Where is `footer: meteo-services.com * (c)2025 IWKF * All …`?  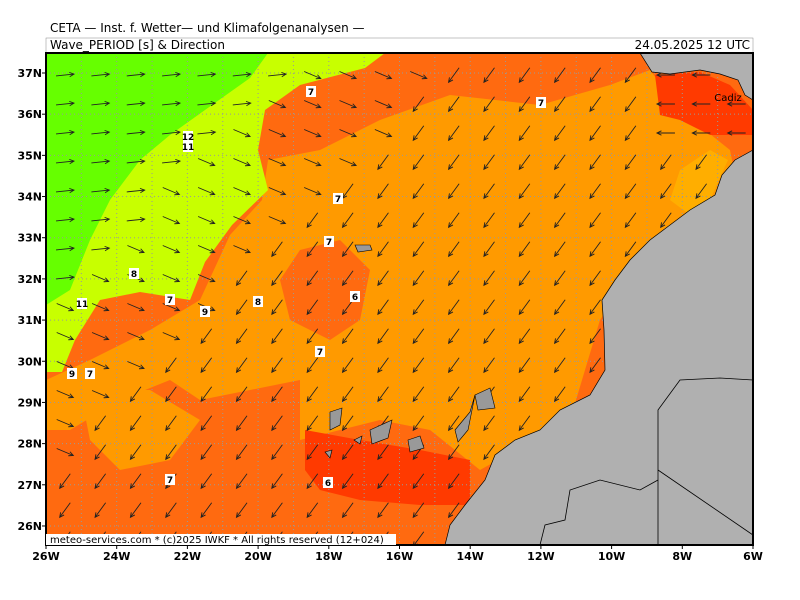 footer: meteo-services.com * (c)2025 IWKF * All … is located at coordinates (217, 540).